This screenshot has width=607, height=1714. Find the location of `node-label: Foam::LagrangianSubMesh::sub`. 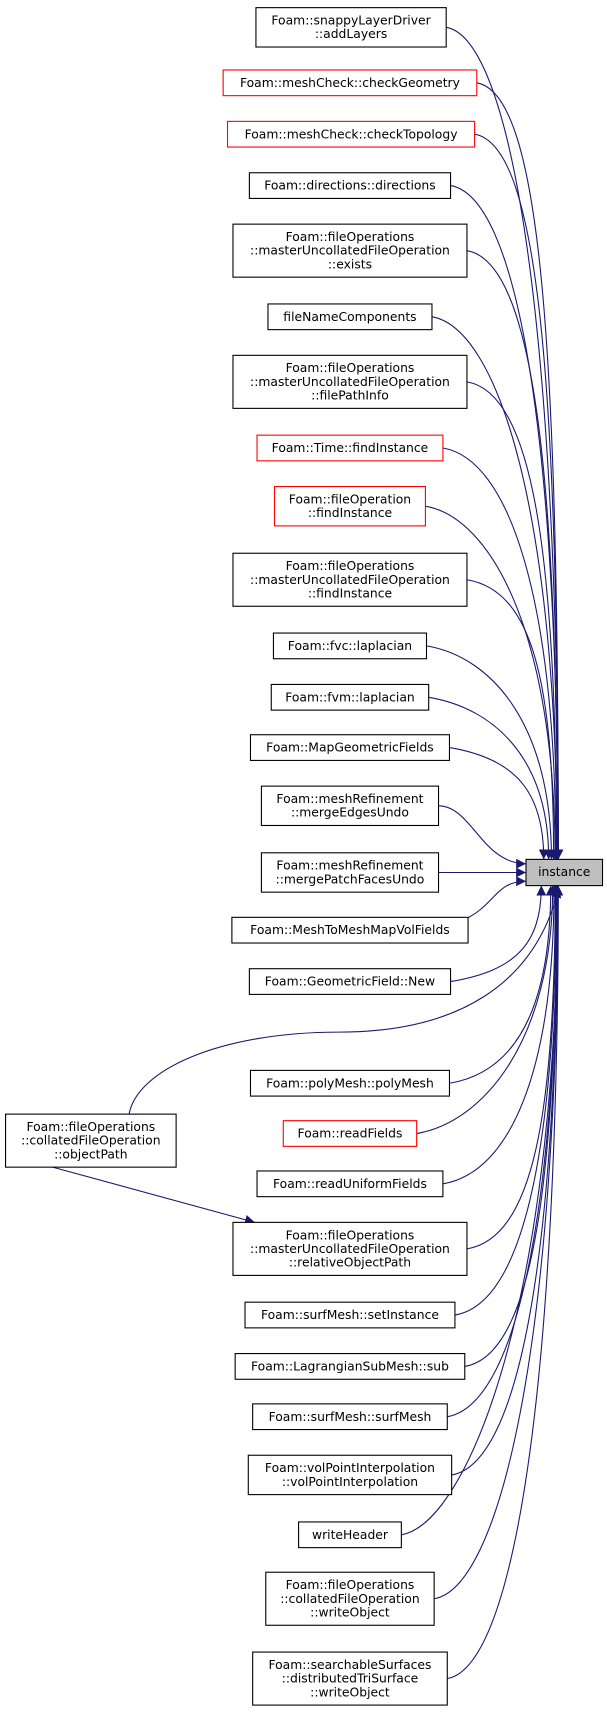

node-label: Foam::LagrangianSubMesh::sub is located at coordinates (350, 1366).